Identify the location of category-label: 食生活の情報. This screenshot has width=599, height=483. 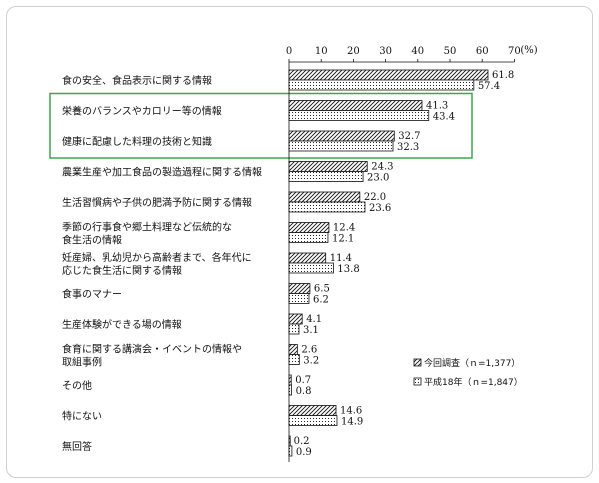
(92, 240).